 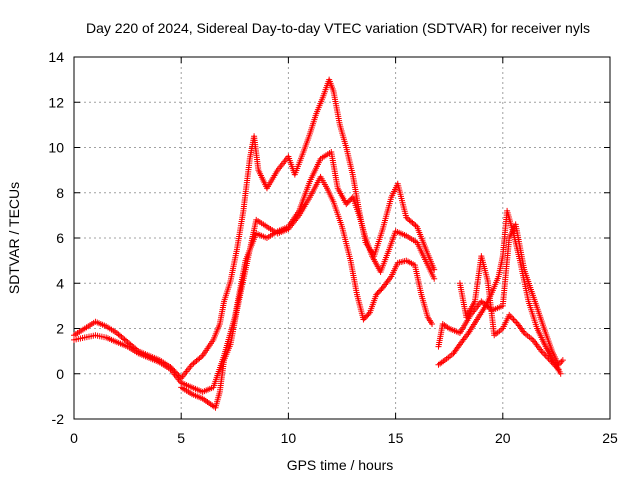 What do you see at coordinates (74, 438) in the screenshot?
I see `x-tick-label: 0` at bounding box center [74, 438].